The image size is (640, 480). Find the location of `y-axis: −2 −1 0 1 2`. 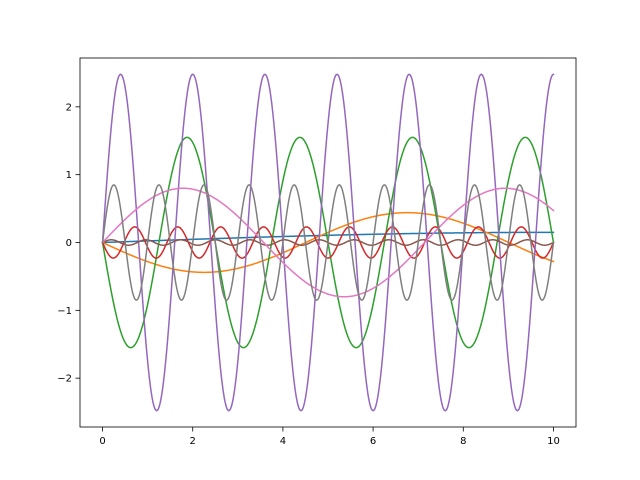

y-axis: −2 −1 0 1 2 is located at coordinates (68, 243).